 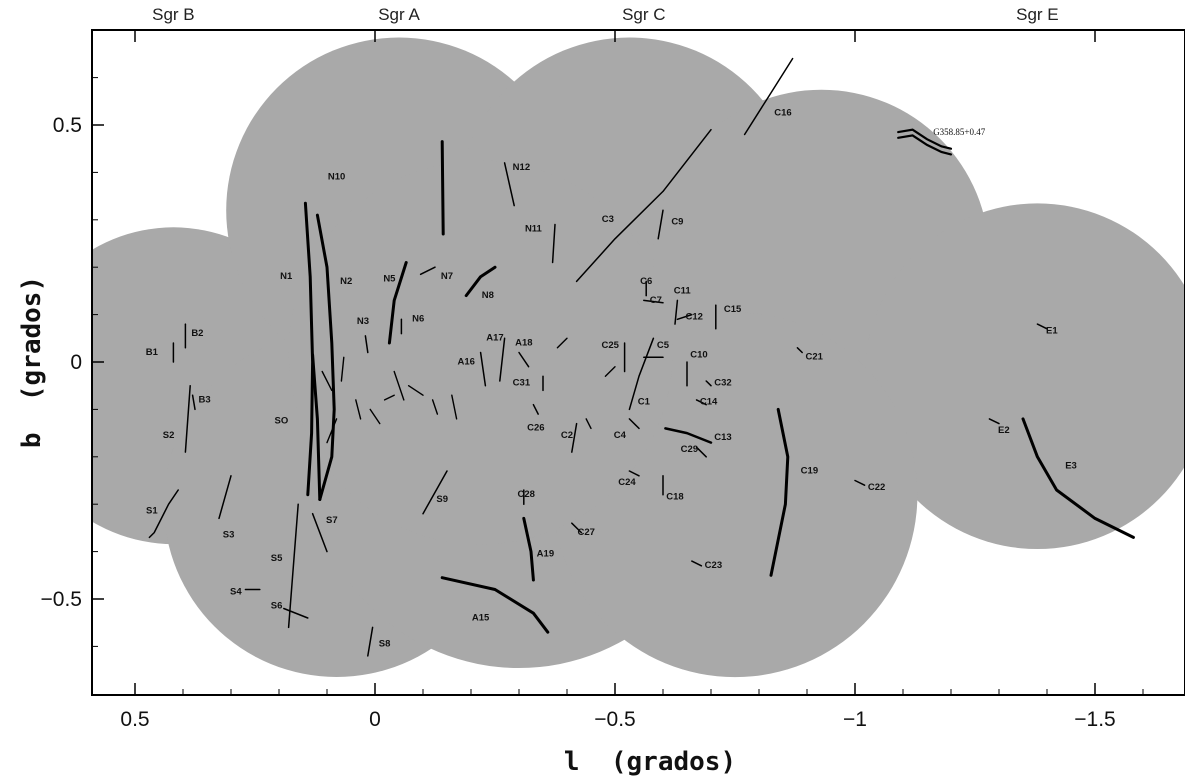 What do you see at coordinates (809, 470) in the screenshot?
I see `filament-label-c19: C19` at bounding box center [809, 470].